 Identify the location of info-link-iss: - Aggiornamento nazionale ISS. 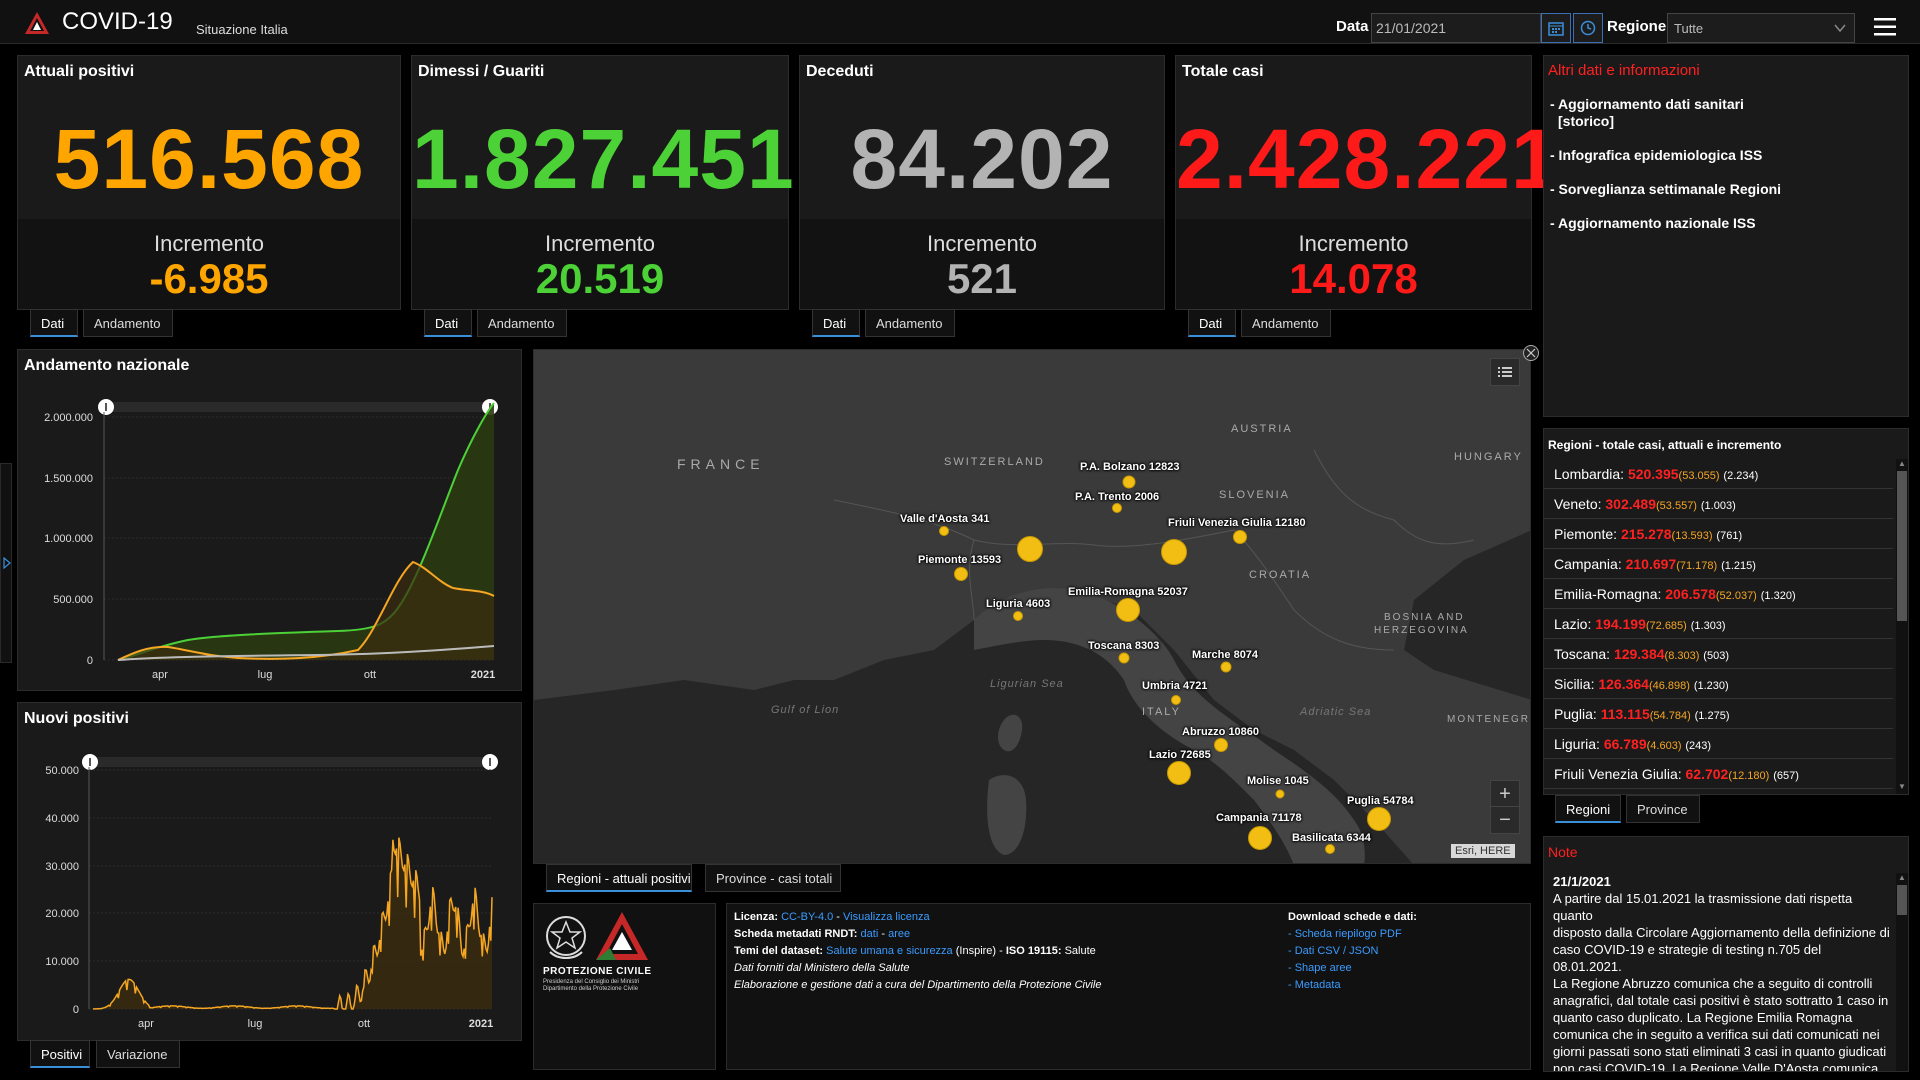
(1653, 223).